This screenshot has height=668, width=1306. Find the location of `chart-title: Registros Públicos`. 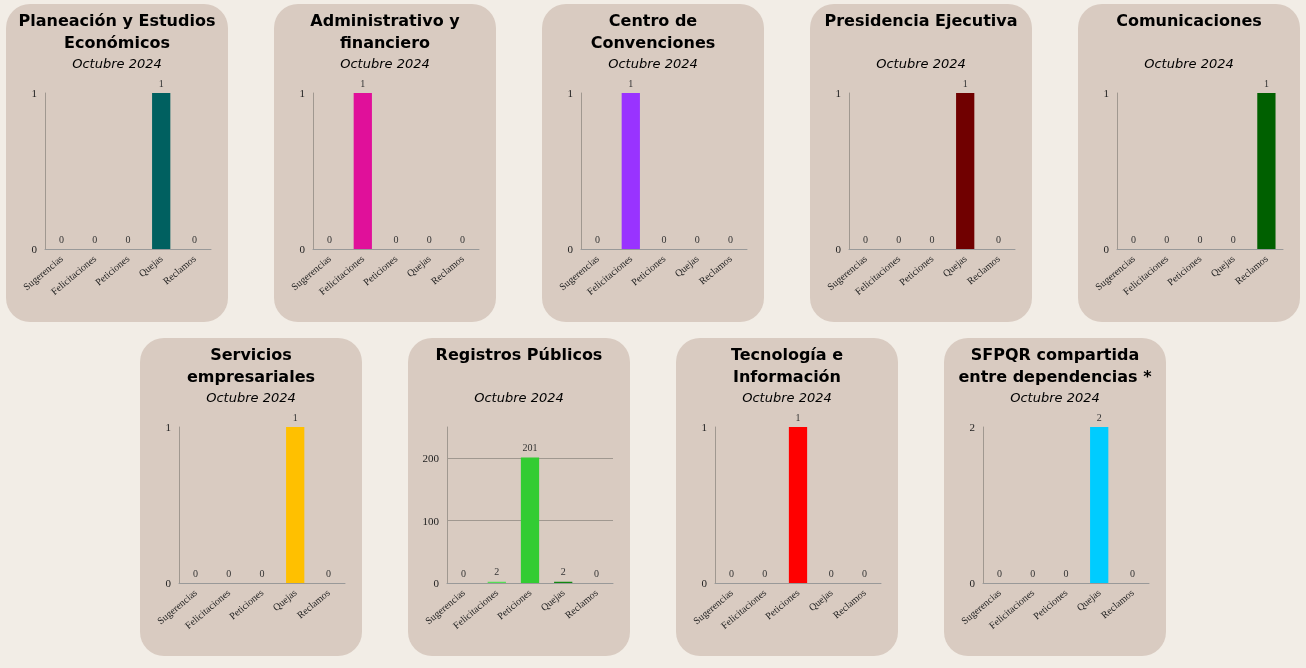

chart-title: Registros Públicos is located at coordinates (519, 355).